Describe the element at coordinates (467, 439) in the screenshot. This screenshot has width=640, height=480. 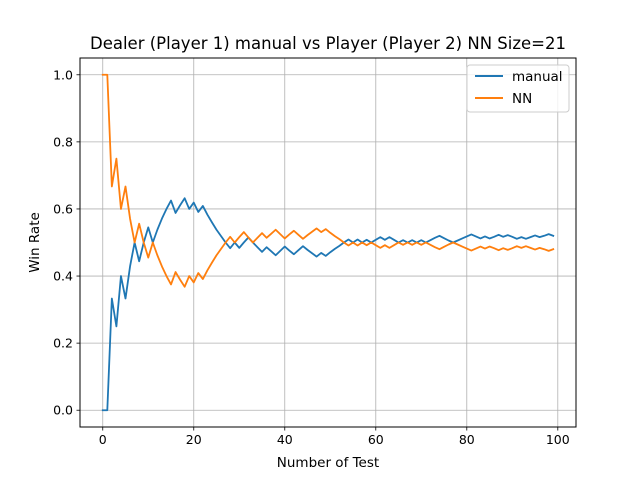
I see `x-tick-label: 80` at that location.